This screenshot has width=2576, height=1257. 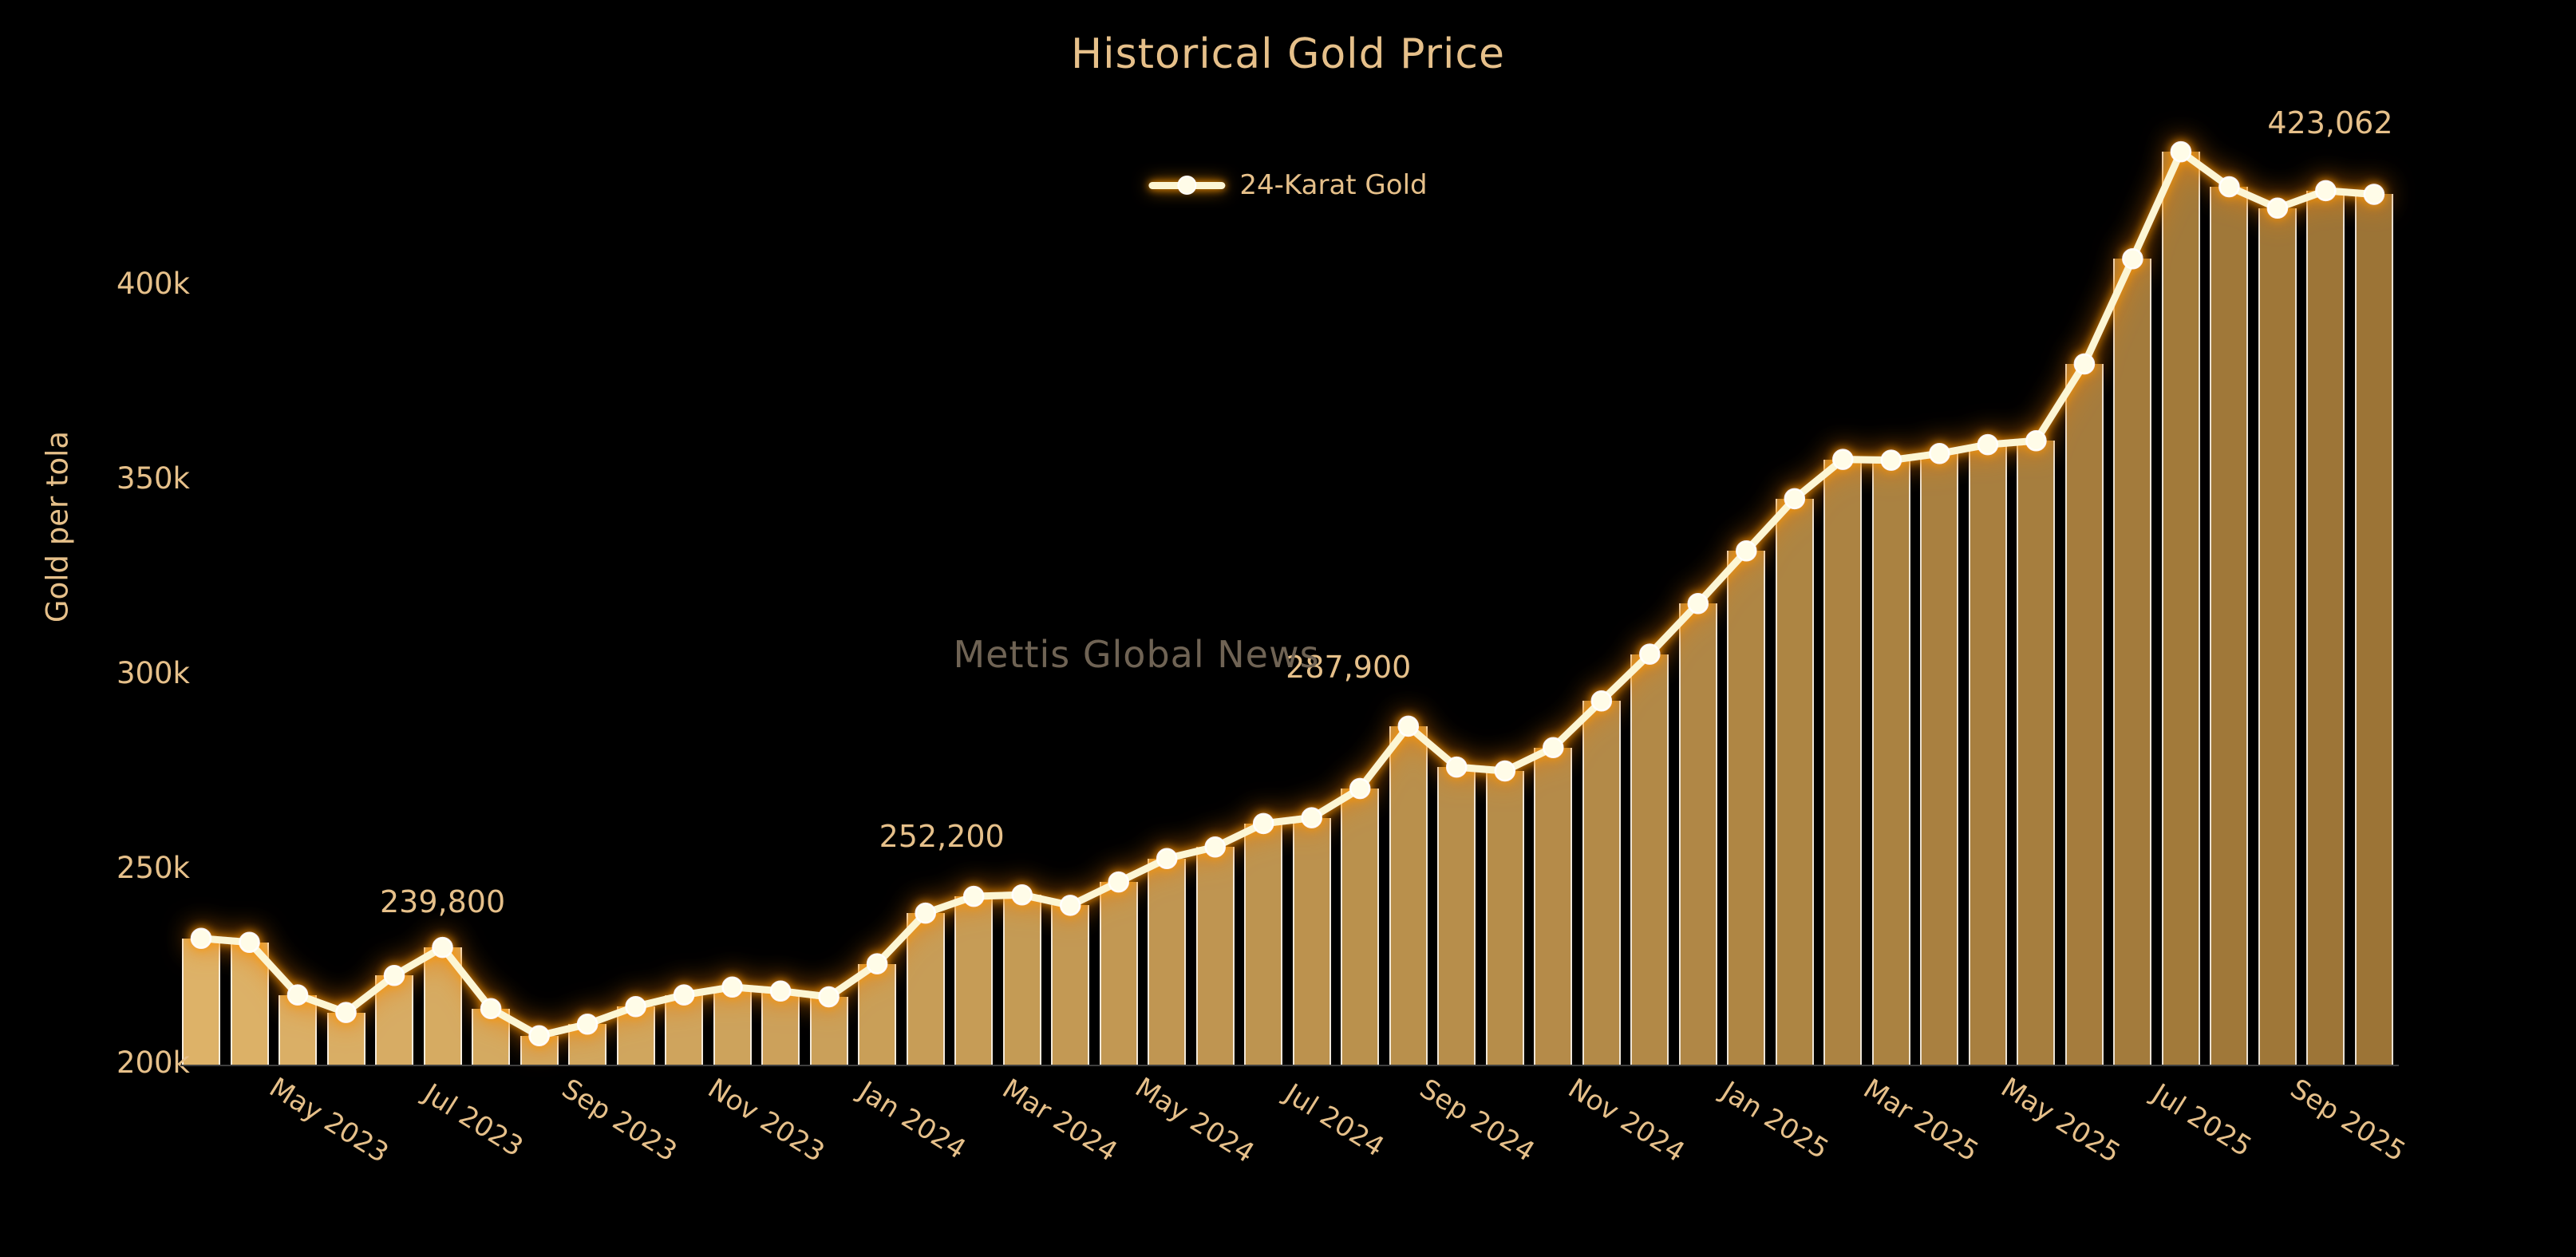 I want to click on y-tick-label: 300k, so click(x=153, y=673).